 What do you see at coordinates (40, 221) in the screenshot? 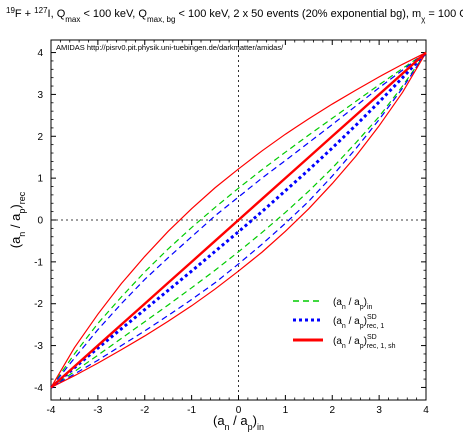
I see `y-tick-label: 0` at bounding box center [40, 221].